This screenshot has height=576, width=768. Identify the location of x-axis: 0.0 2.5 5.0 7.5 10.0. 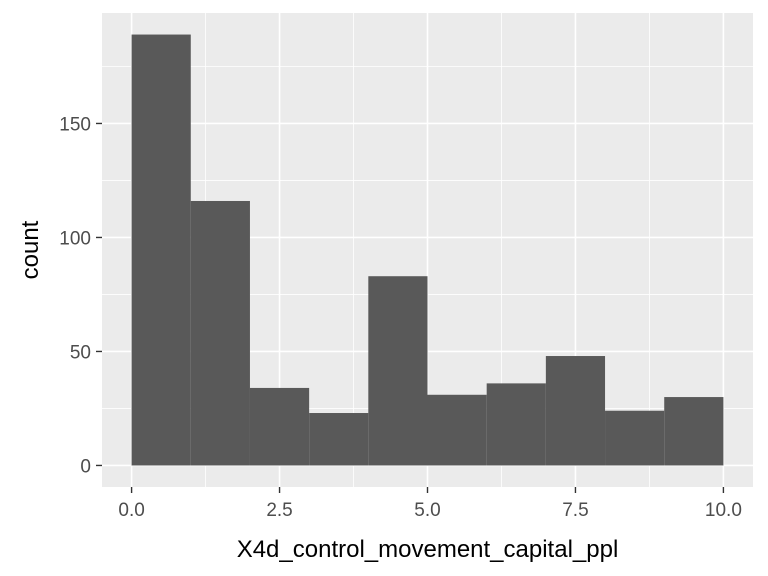
(430, 504).